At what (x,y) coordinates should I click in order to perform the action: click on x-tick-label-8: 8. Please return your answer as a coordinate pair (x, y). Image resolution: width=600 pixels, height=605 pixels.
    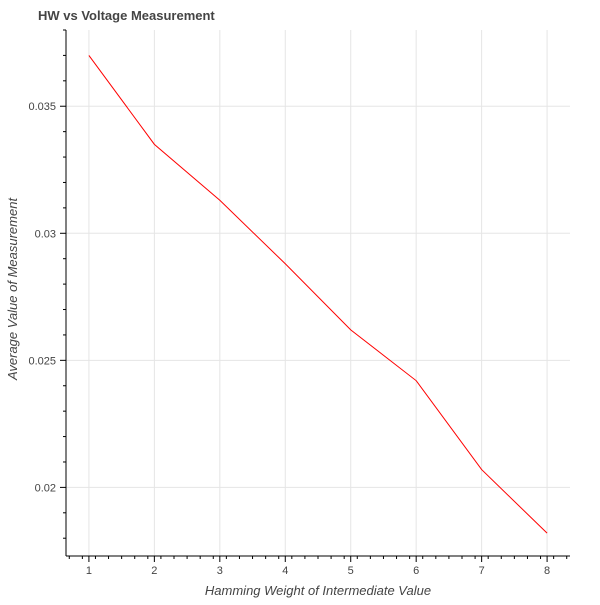
    Looking at the image, I should click on (547, 571).